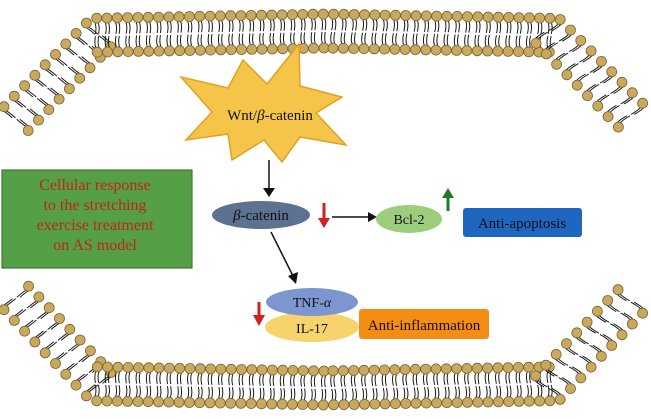 Image resolution: width=651 pixels, height=419 pixels. What do you see at coordinates (95, 225) in the screenshot?
I see `response-line-3: exercise treatment` at bounding box center [95, 225].